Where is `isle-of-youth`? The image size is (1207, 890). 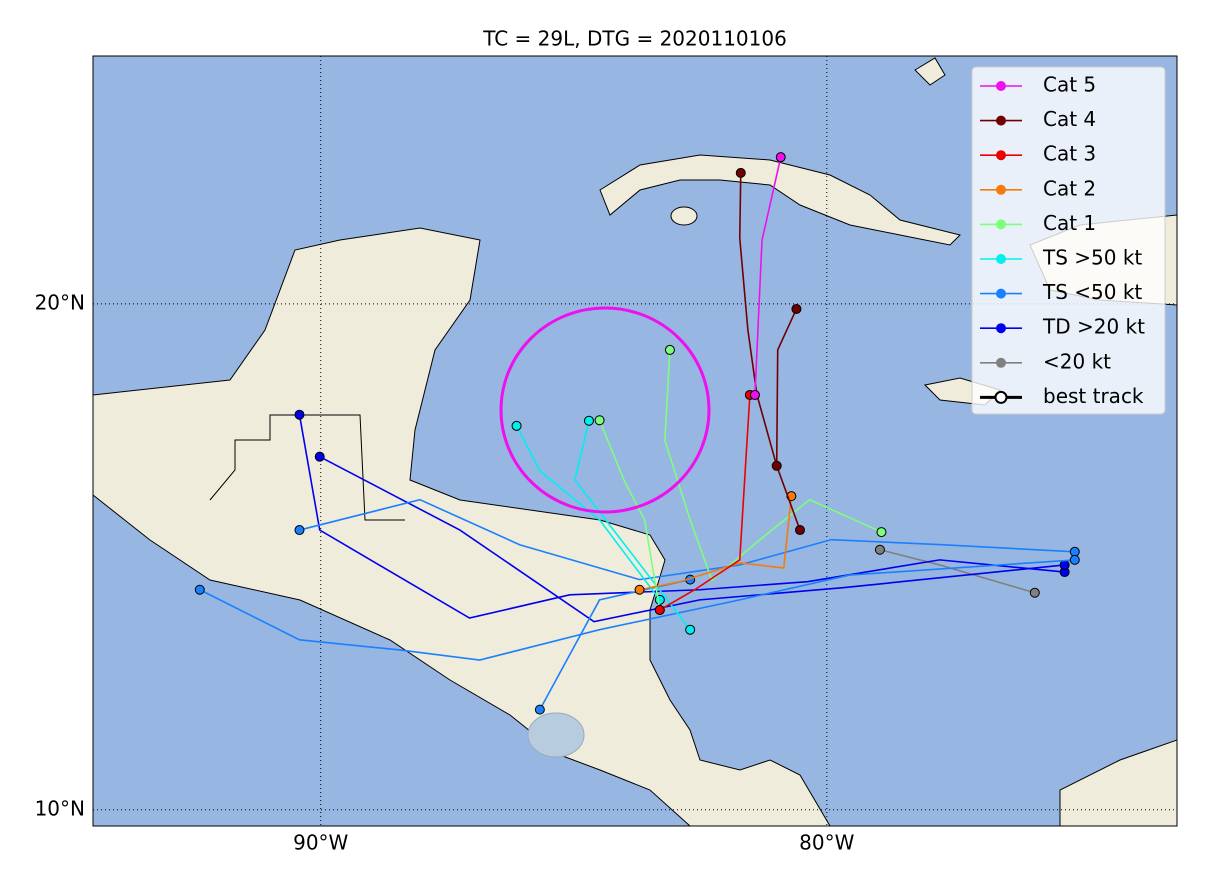 isle-of-youth is located at coordinates (684, 216).